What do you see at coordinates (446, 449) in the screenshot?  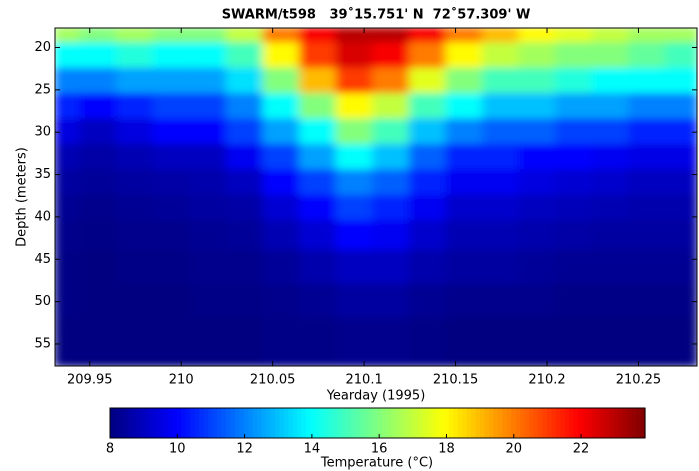 I see `colorbar-tick-label: 18` at bounding box center [446, 449].